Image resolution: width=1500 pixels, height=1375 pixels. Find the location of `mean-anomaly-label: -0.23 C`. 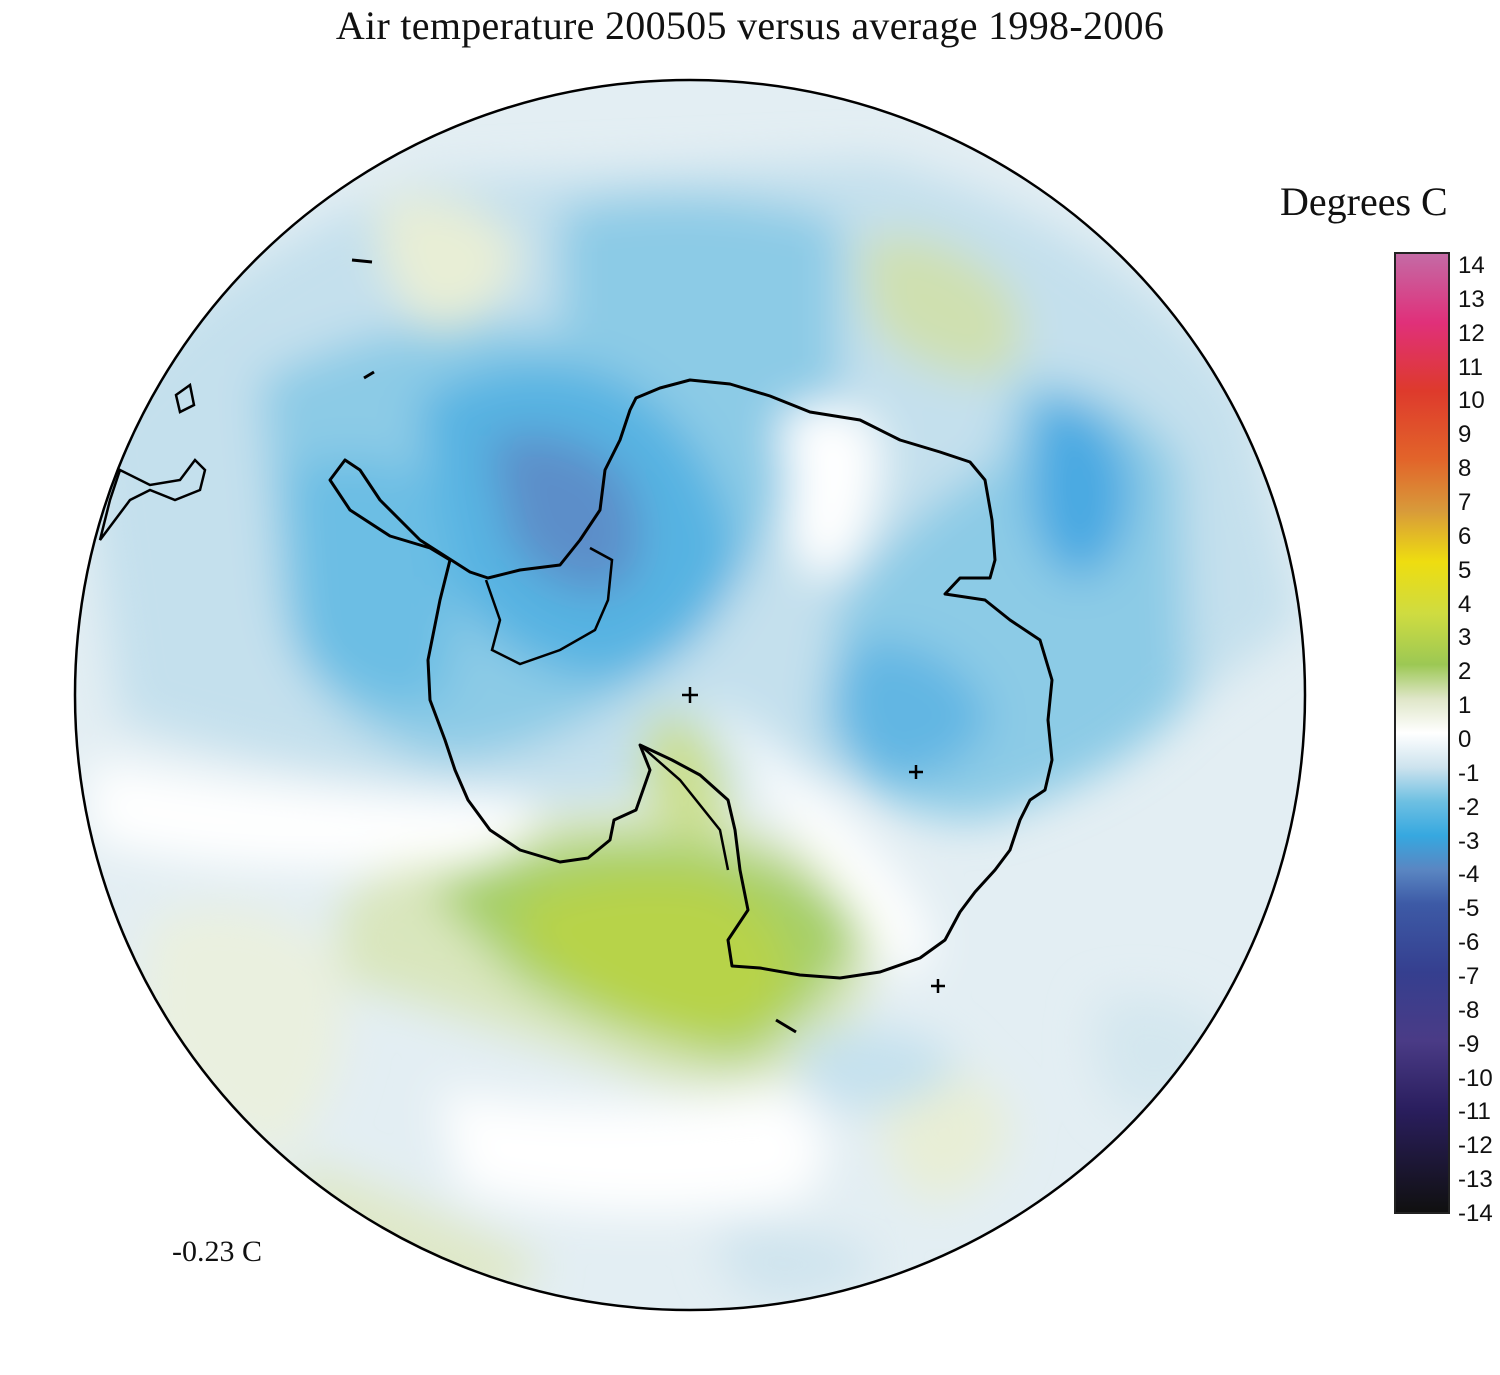

mean-anomaly-label: -0.23 C is located at coordinates (217, 1251).